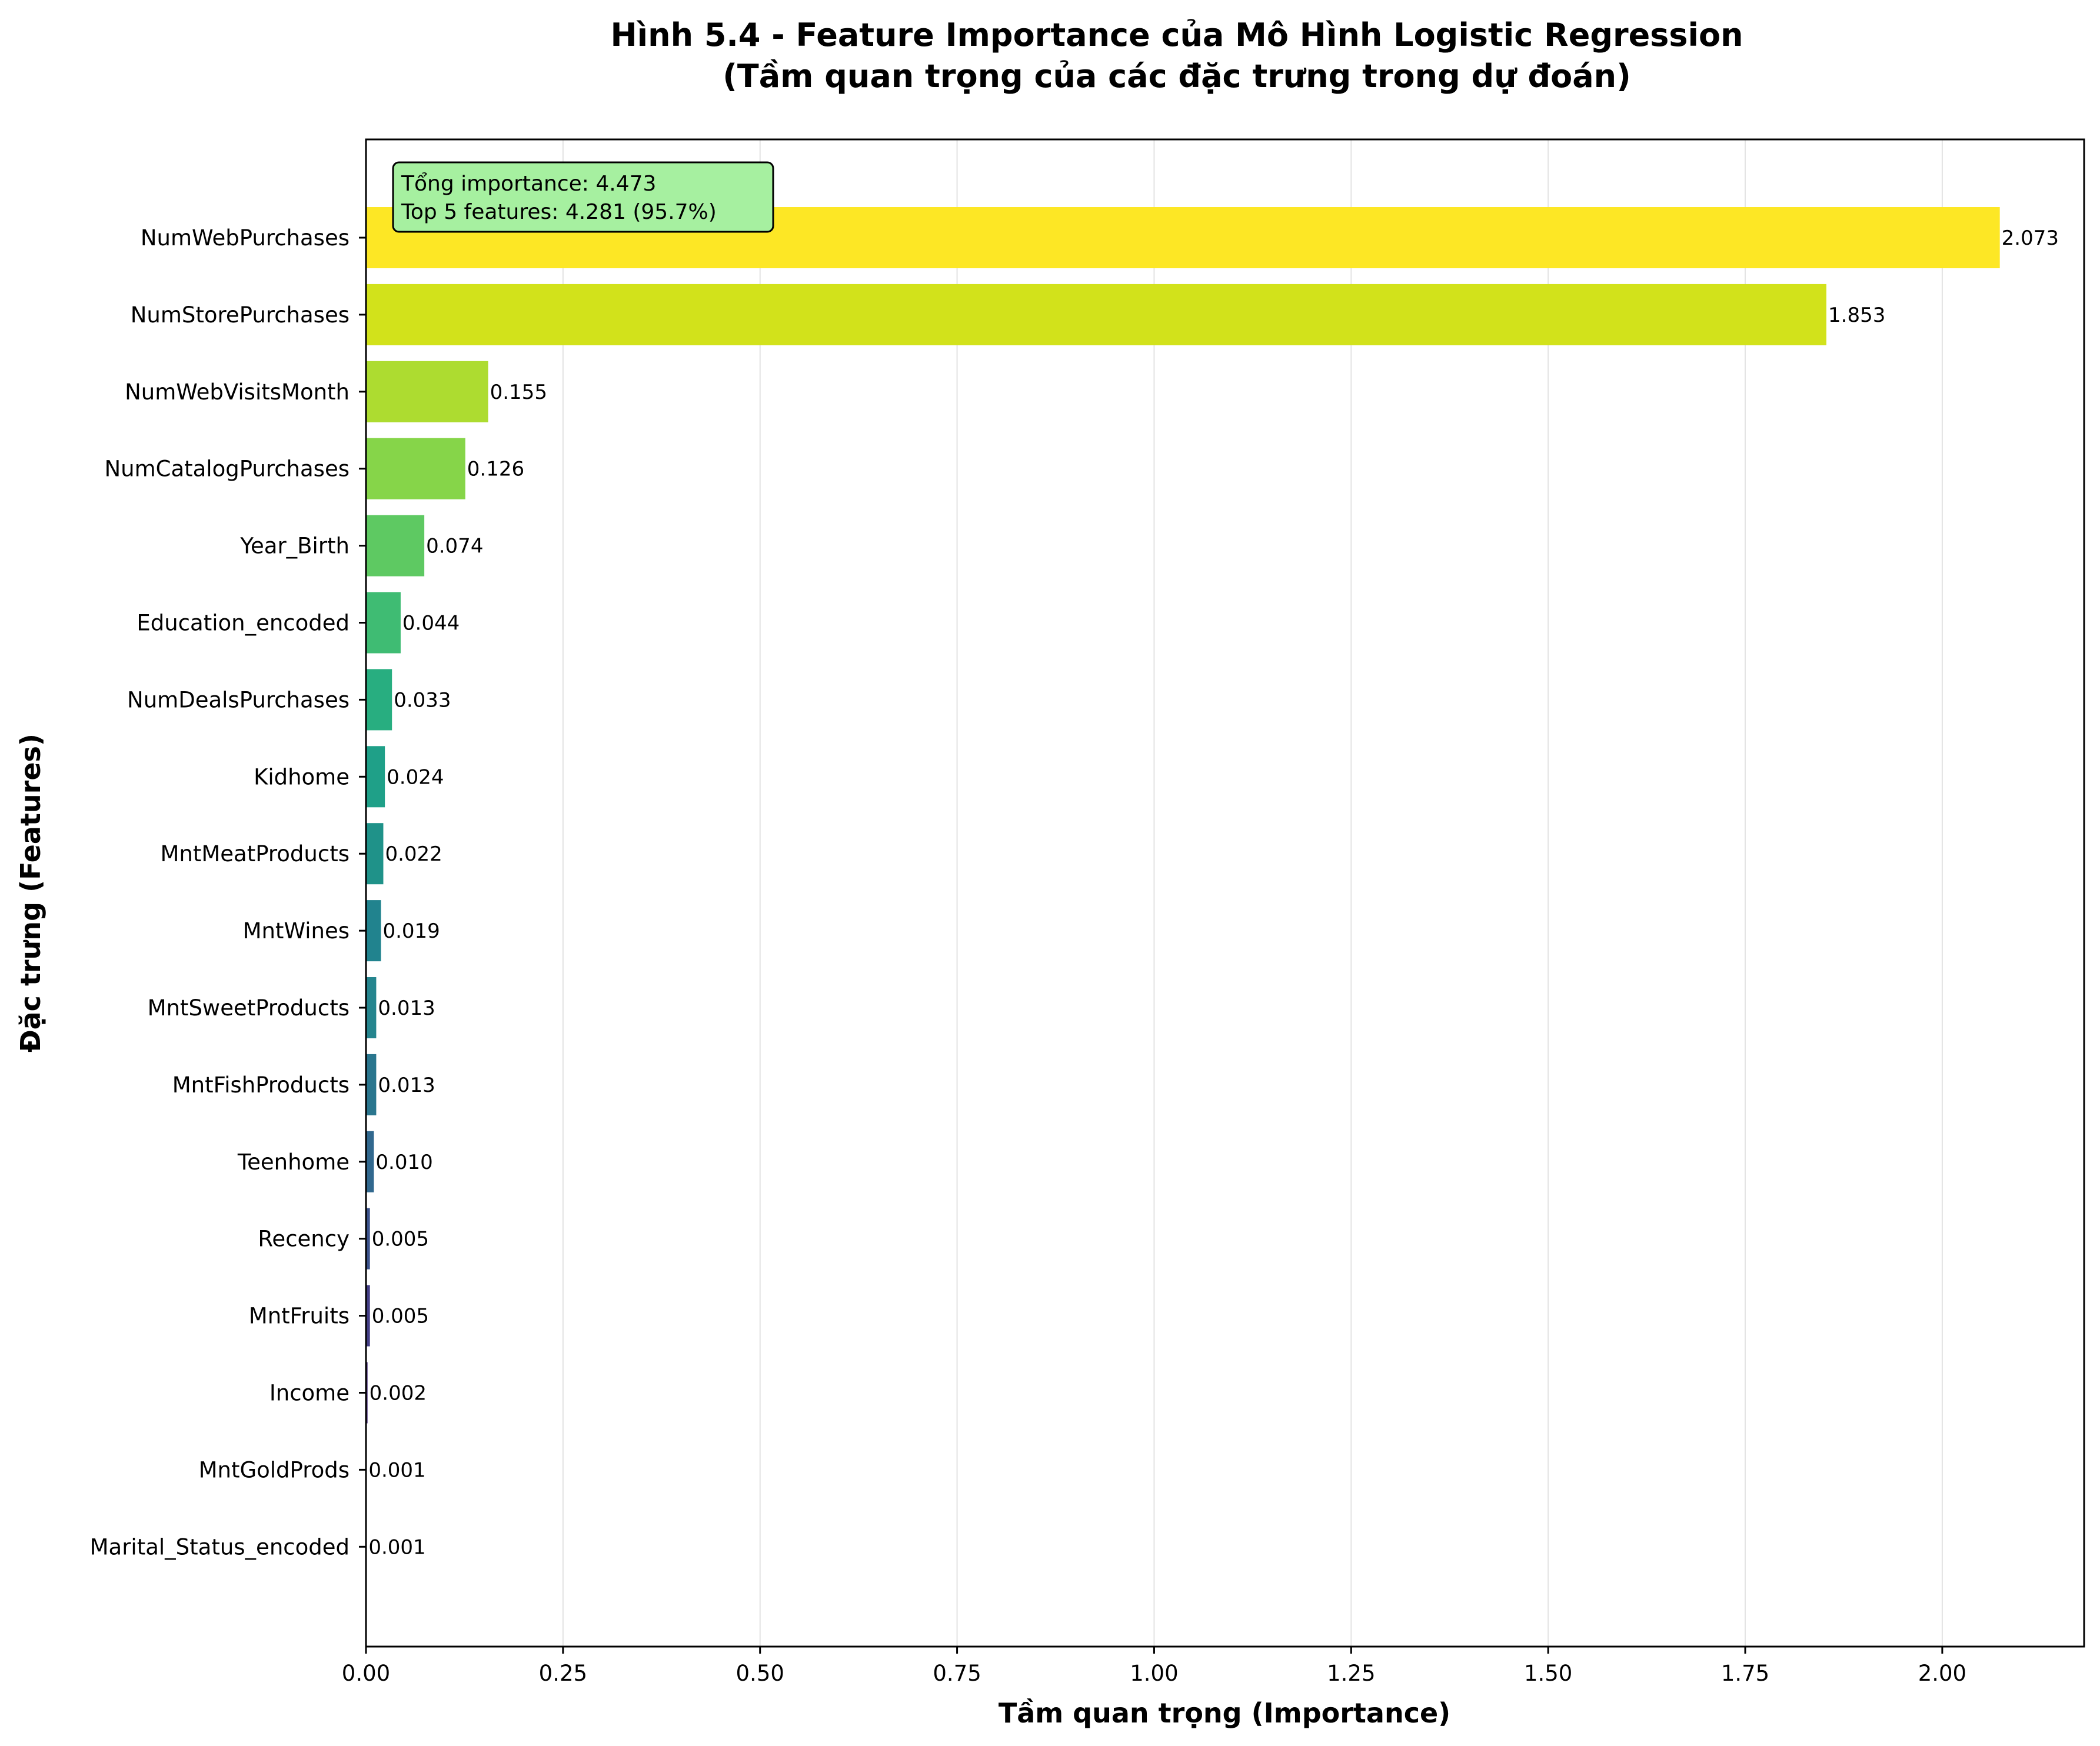 This screenshot has height=1746, width=2100. Describe the element at coordinates (274, 1469) in the screenshot. I see `y-tick-label: MntGoldProds` at that location.